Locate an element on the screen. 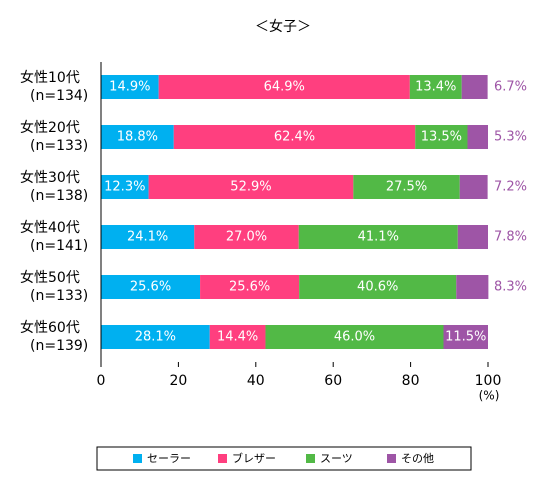  x-tick-label: 80 is located at coordinates (411, 381).